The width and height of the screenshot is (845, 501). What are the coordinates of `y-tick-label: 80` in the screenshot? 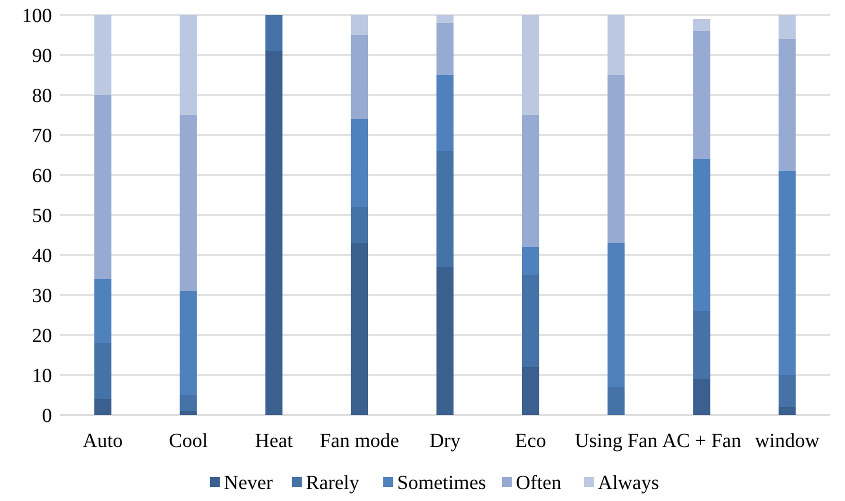 It's located at (42, 96).